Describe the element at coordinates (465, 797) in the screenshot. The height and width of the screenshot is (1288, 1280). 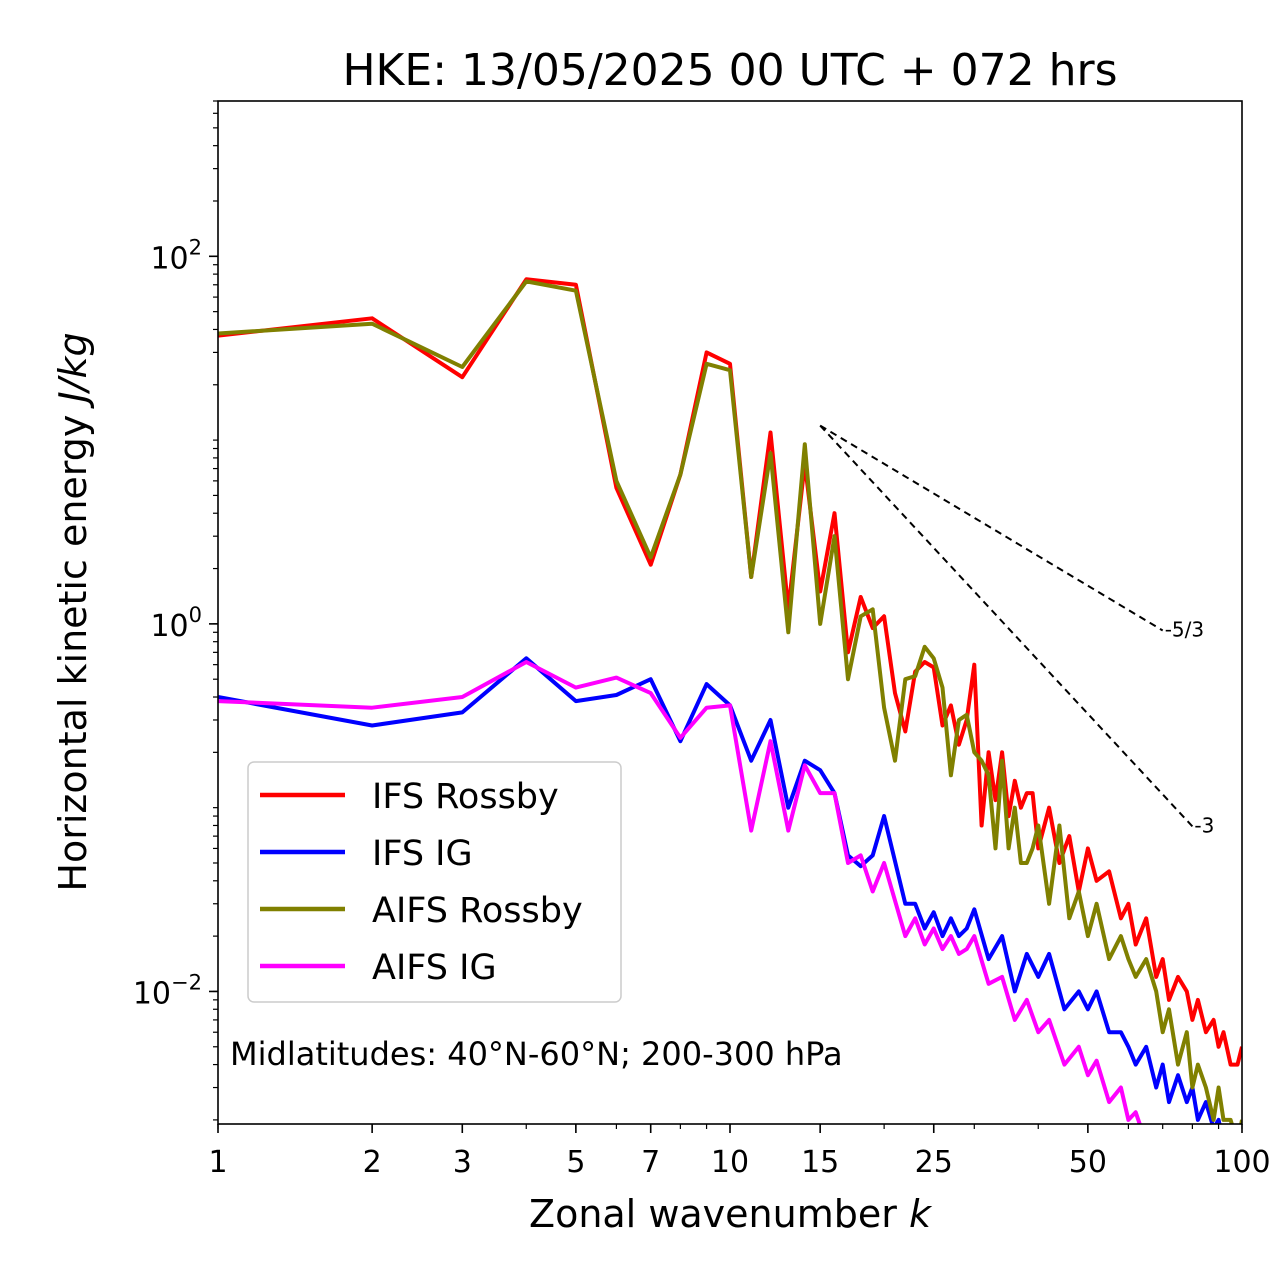
I see `legend-label: IFS Rossby` at that location.